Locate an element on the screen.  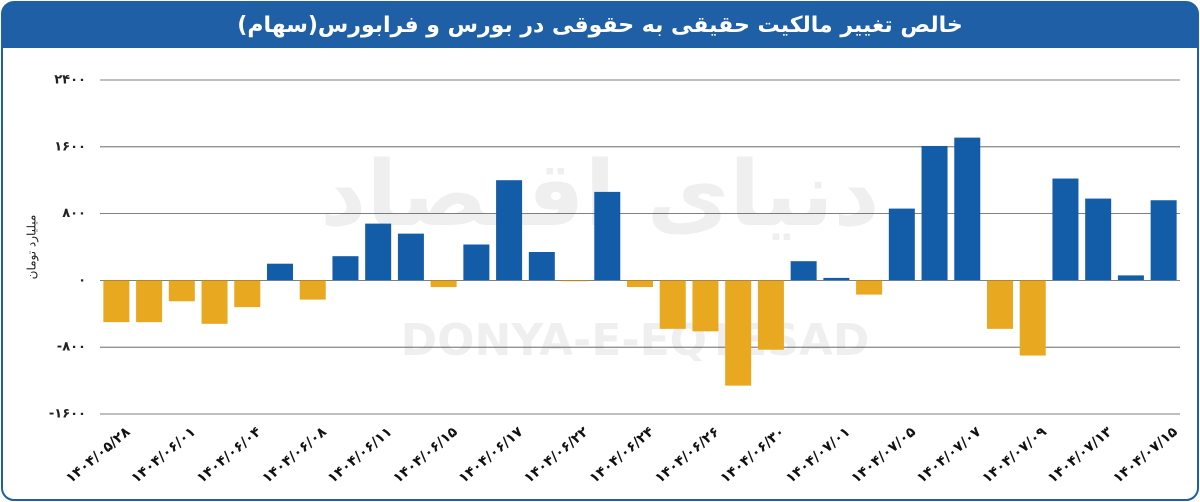
title-bar is located at coordinates (600, 25).